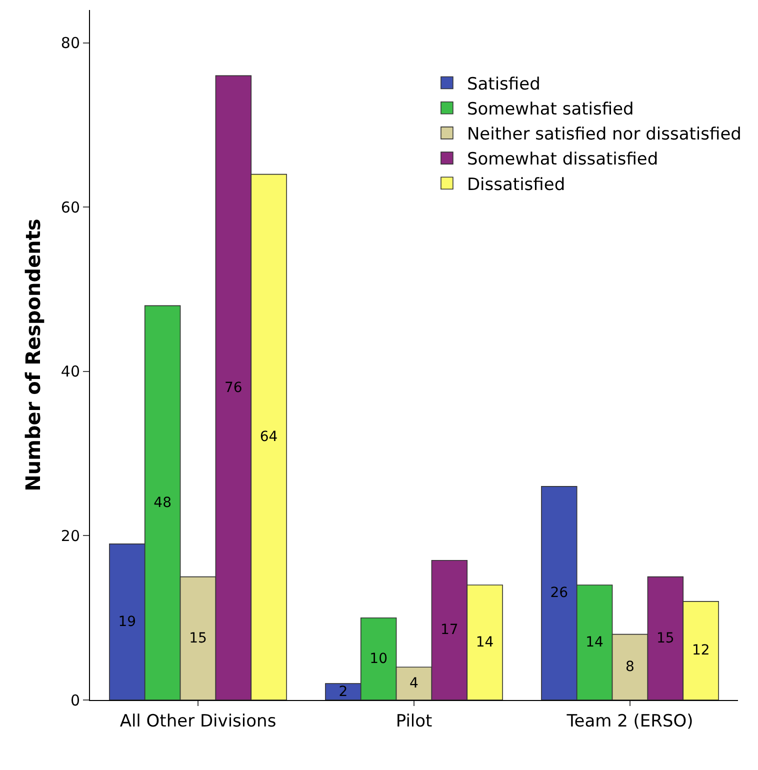 The image size is (758, 770). What do you see at coordinates (70, 43) in the screenshot?
I see `y-tick-label: 80` at bounding box center [70, 43].